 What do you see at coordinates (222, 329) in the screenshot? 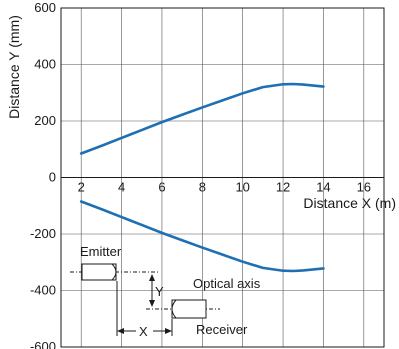
I see `receiver-label: Receiver` at bounding box center [222, 329].